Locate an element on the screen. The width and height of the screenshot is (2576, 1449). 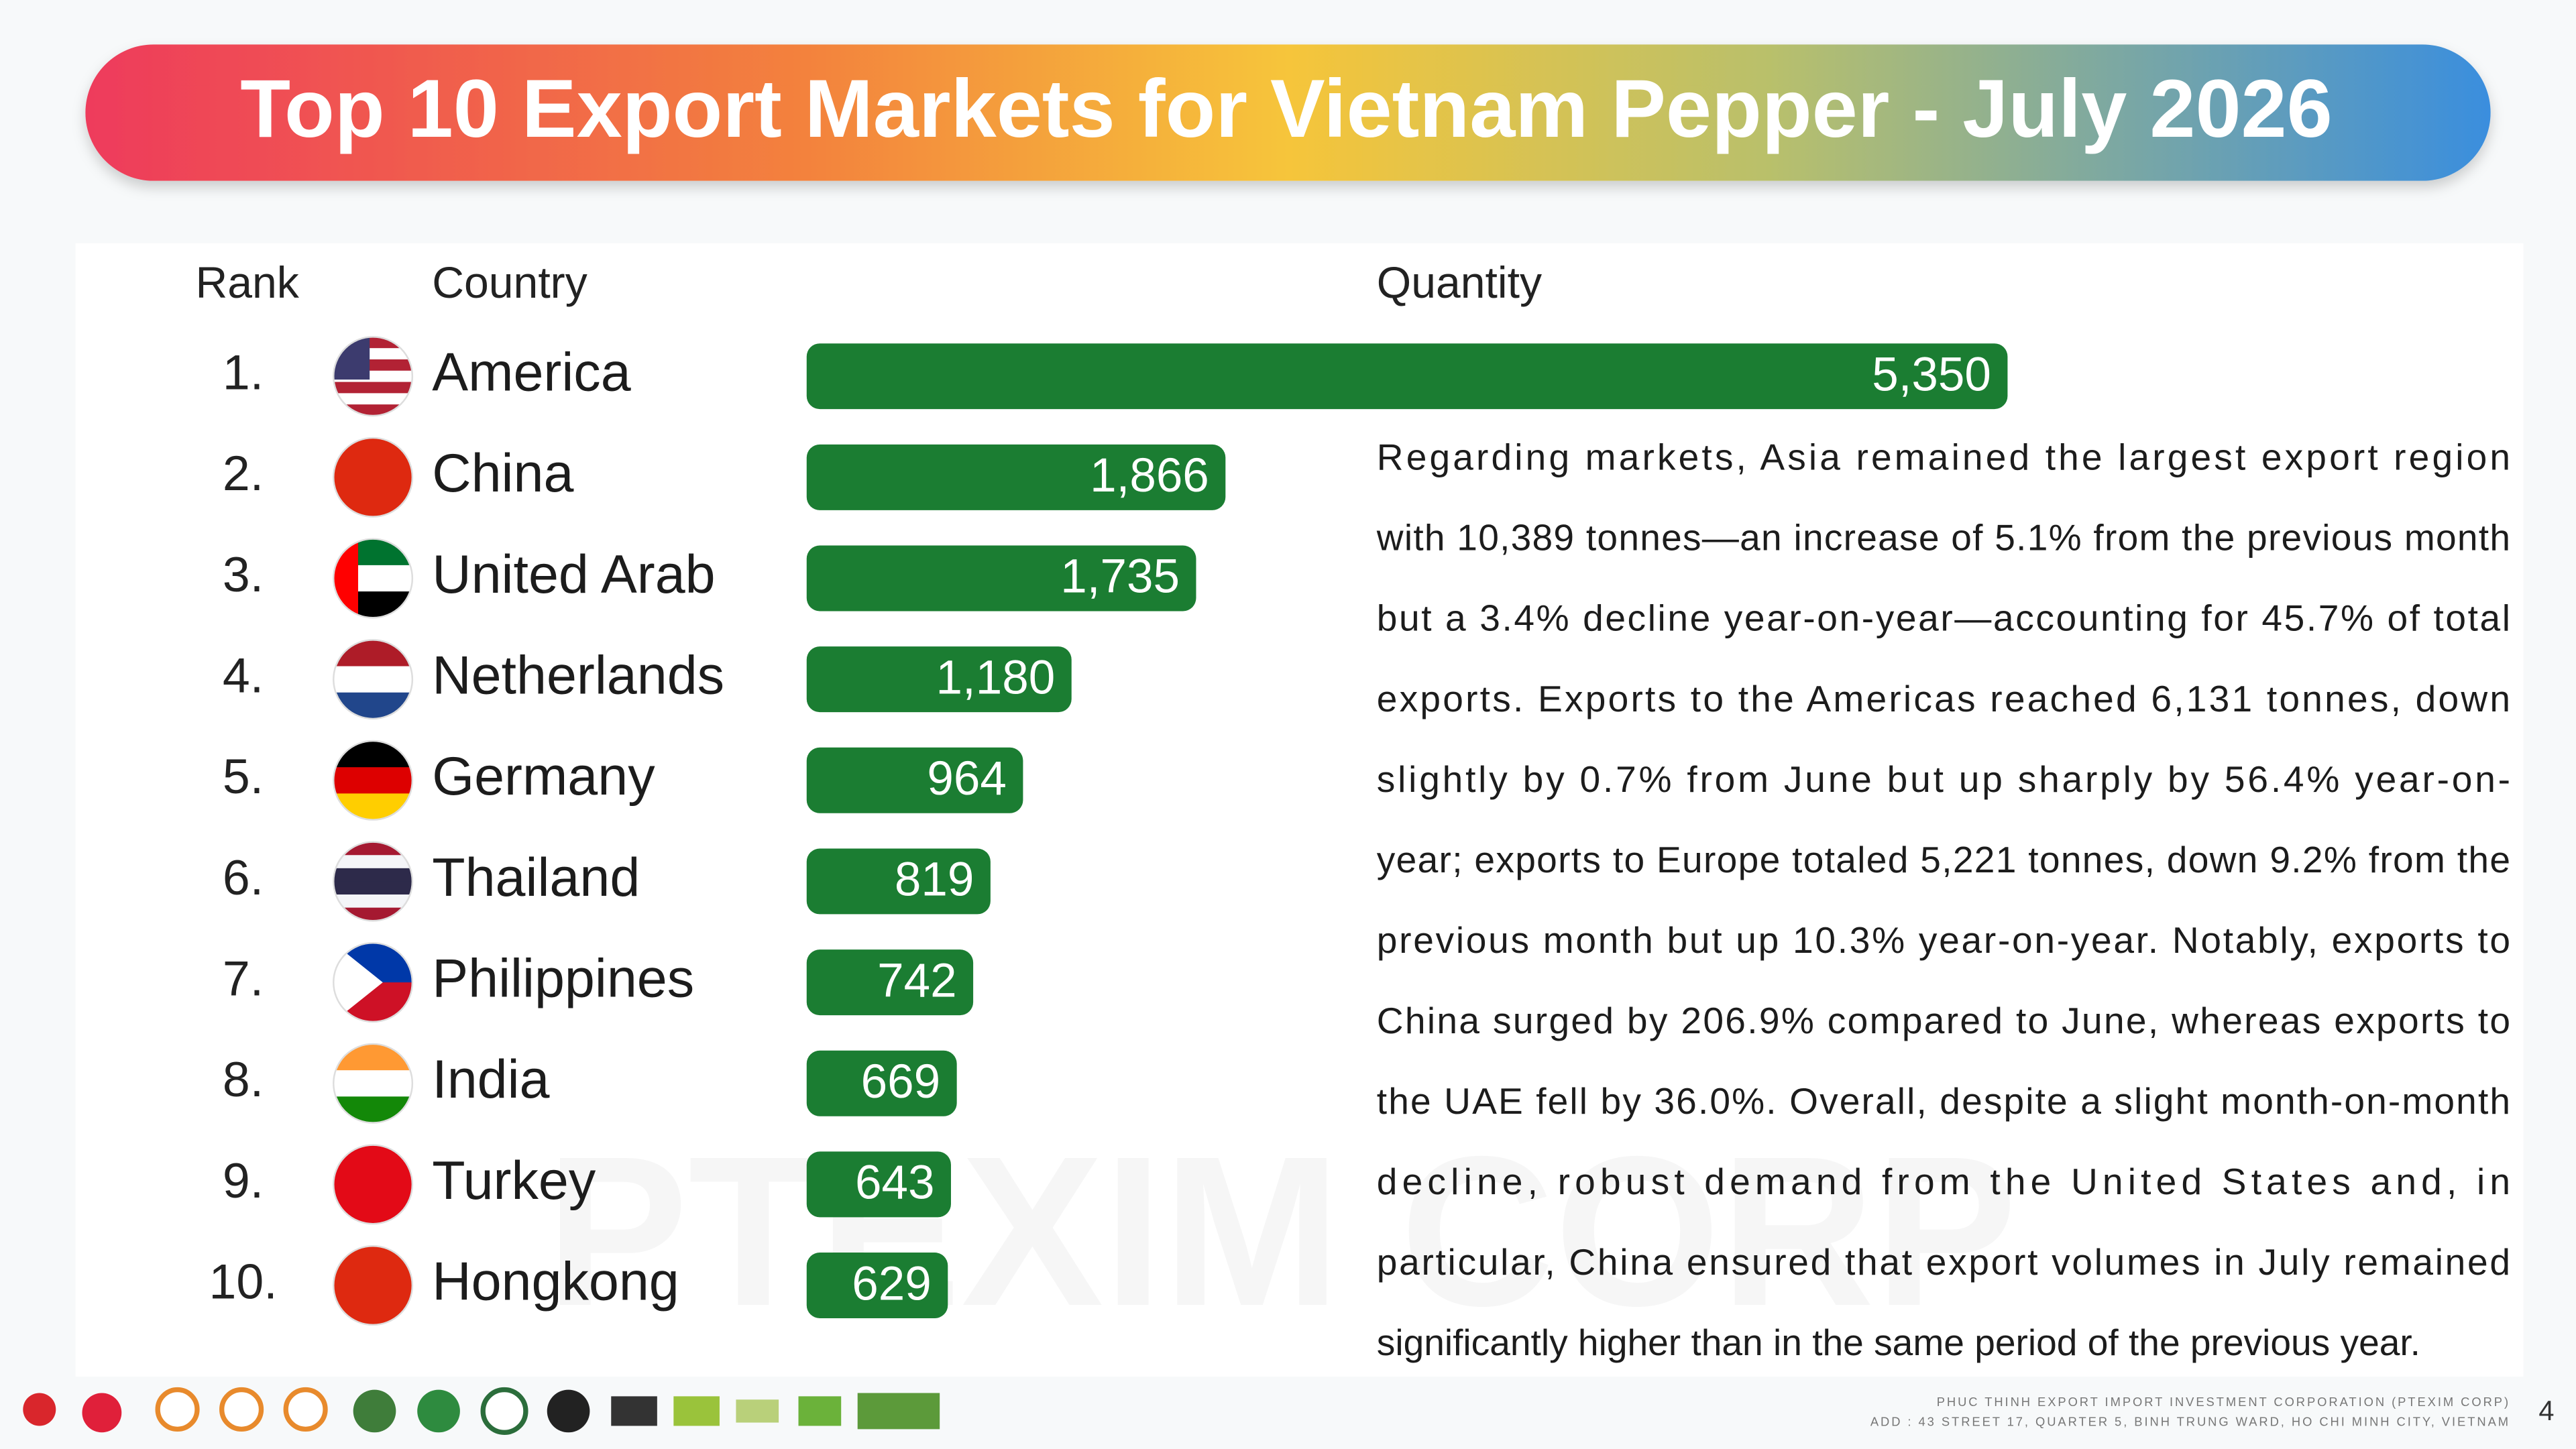
certification-logos is located at coordinates (481, 1411).